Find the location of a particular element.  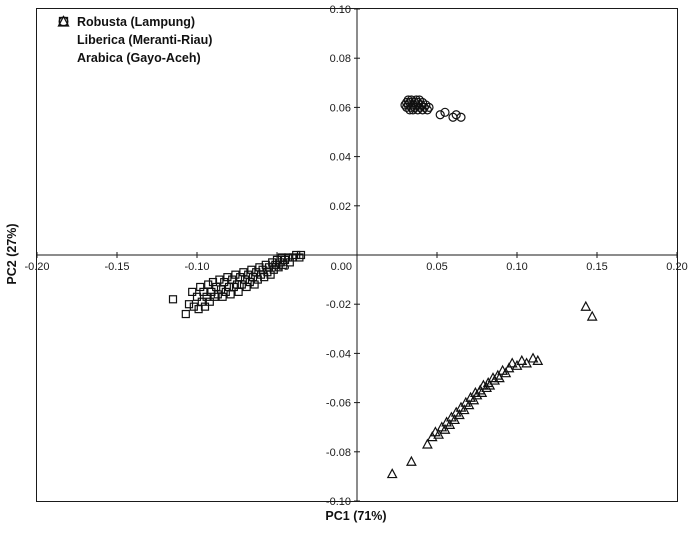

legend-item-triangle: Arabica (Gayo-Aceh) is located at coordinates (134, 40).